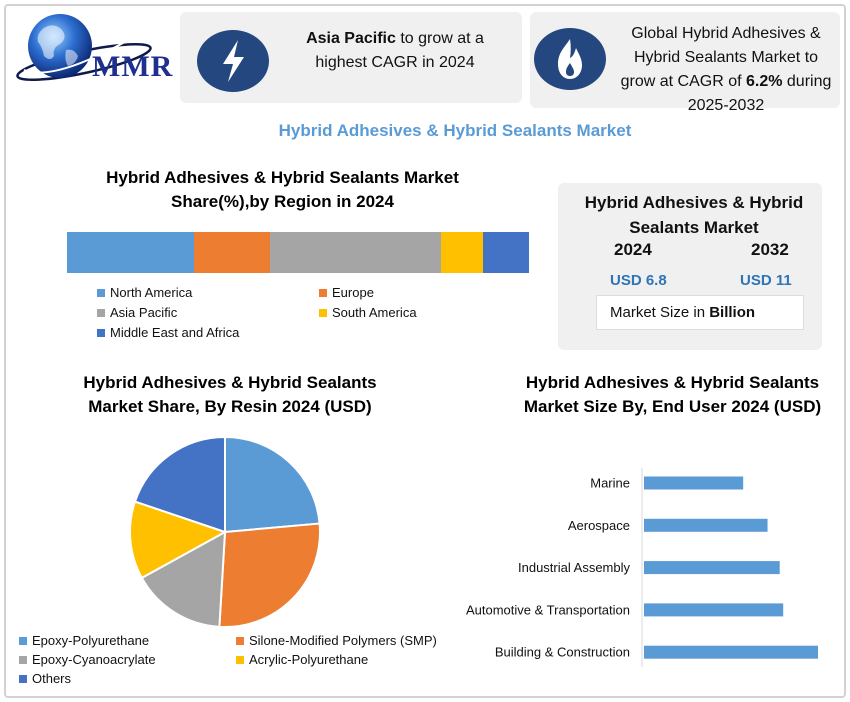 Image resolution: width=850 pixels, height=702 pixels. I want to click on enduser-category-label: Building & Construction, so click(562, 652).